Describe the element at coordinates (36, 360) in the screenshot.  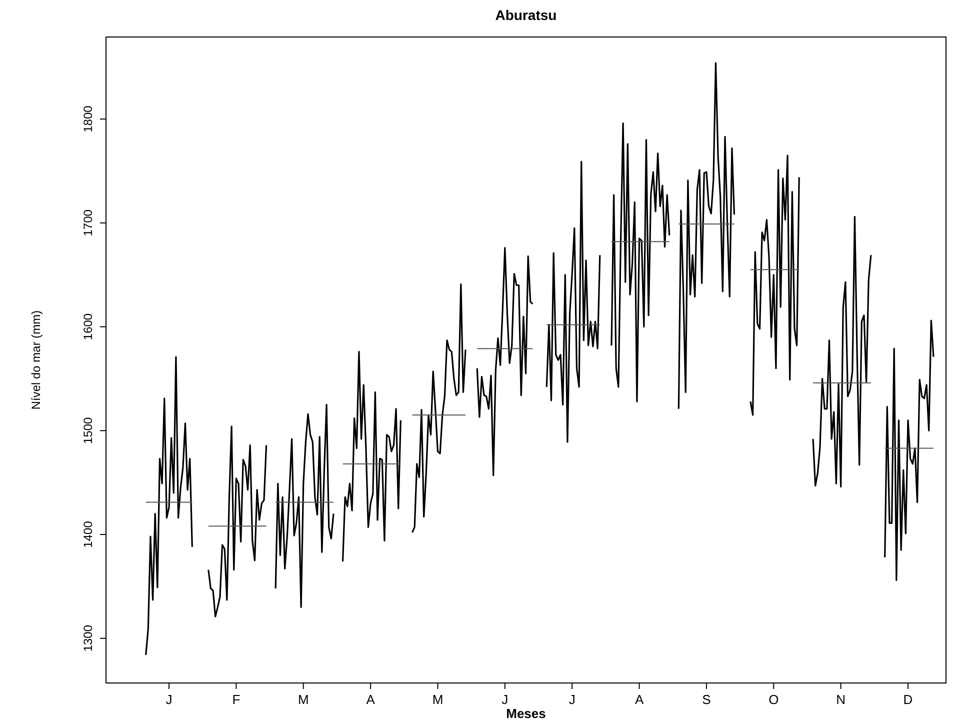
I see `y-axis-title: Nível do mar (mm)` at that location.